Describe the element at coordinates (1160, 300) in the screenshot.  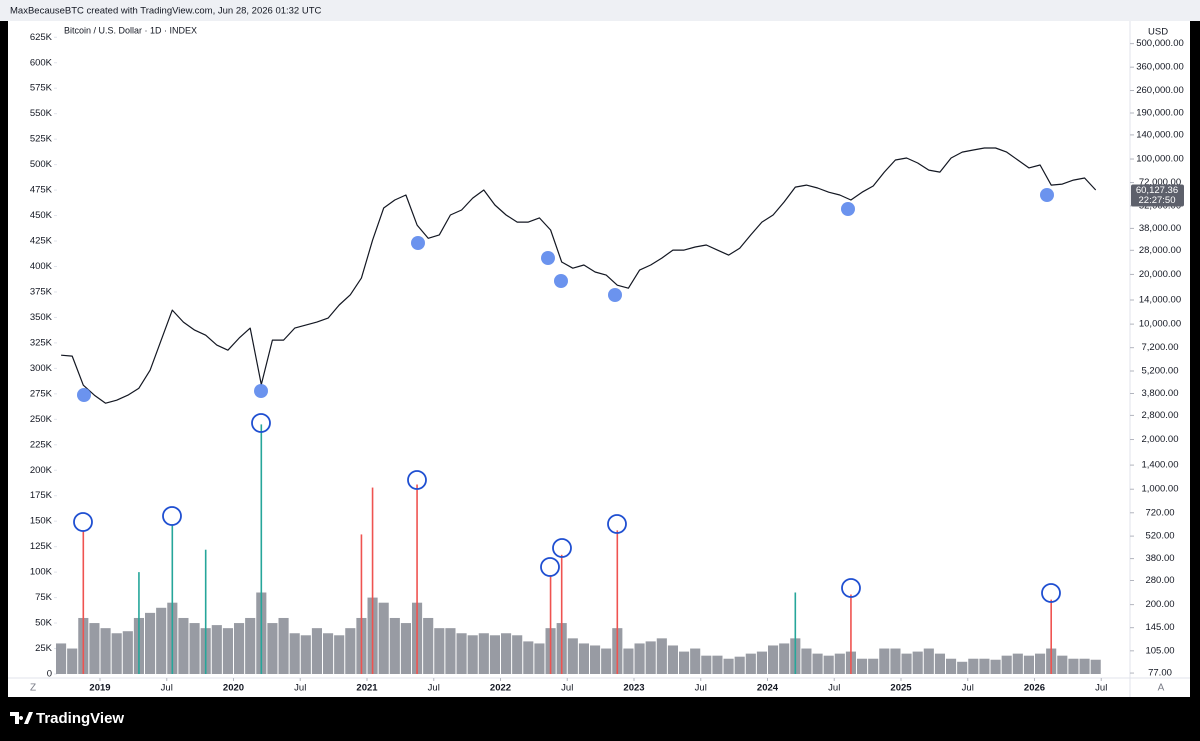
I see `y2-tick-label: 14,000.00` at that location.